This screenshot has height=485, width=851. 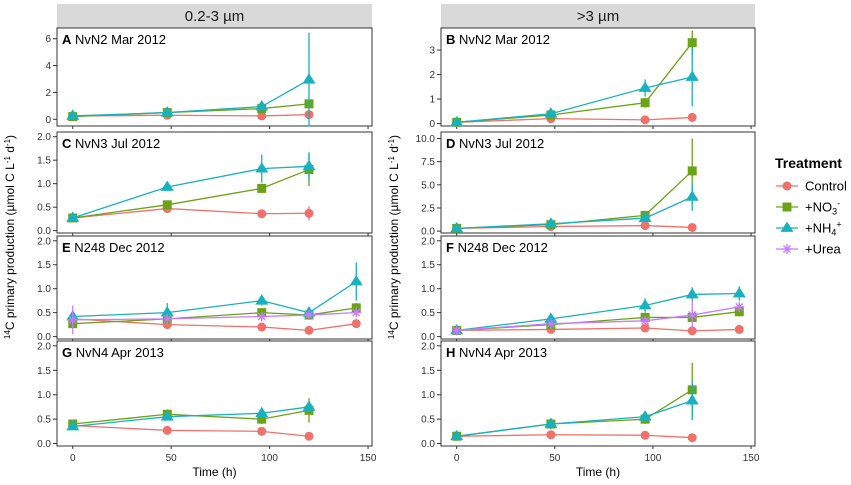 What do you see at coordinates (172, 458) in the screenshot?
I see `x-tick-label: 50` at bounding box center [172, 458].